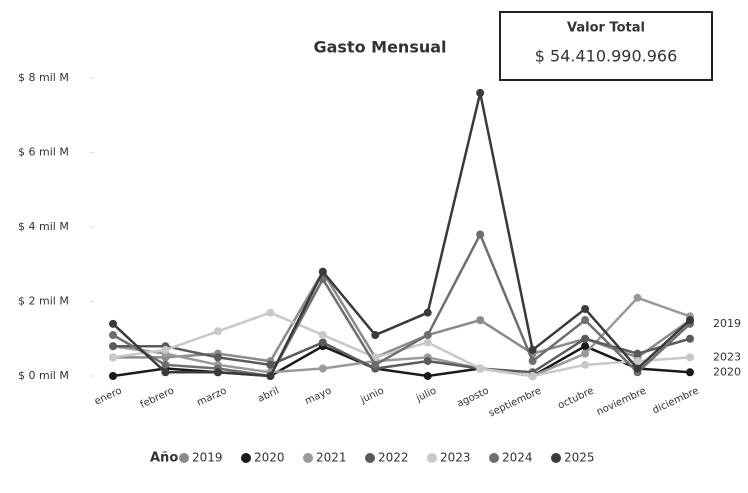 This screenshot has width=748, height=493. Describe the element at coordinates (43, 301) in the screenshot. I see `y-tick-label: $ 2 mil M` at that location.